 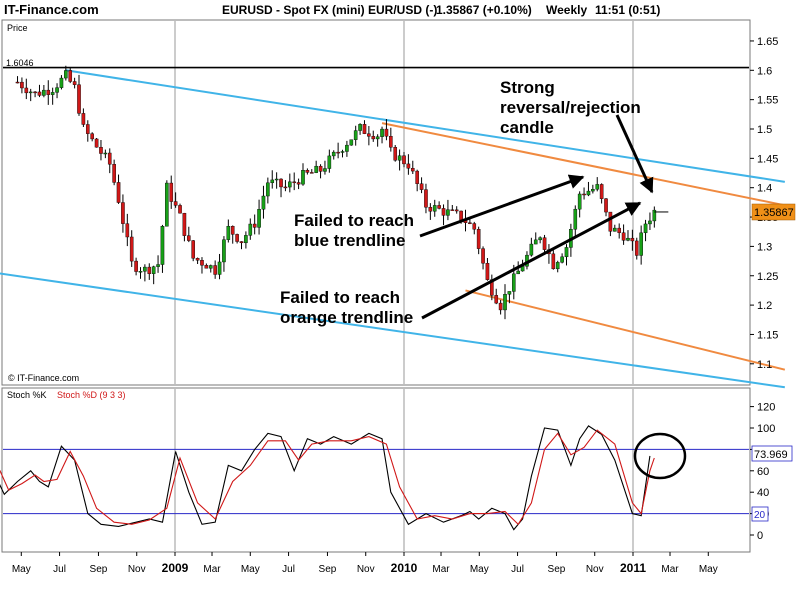 What do you see at coordinates (633, 568) in the screenshot?
I see `x-tick-label: 2011` at bounding box center [633, 568].